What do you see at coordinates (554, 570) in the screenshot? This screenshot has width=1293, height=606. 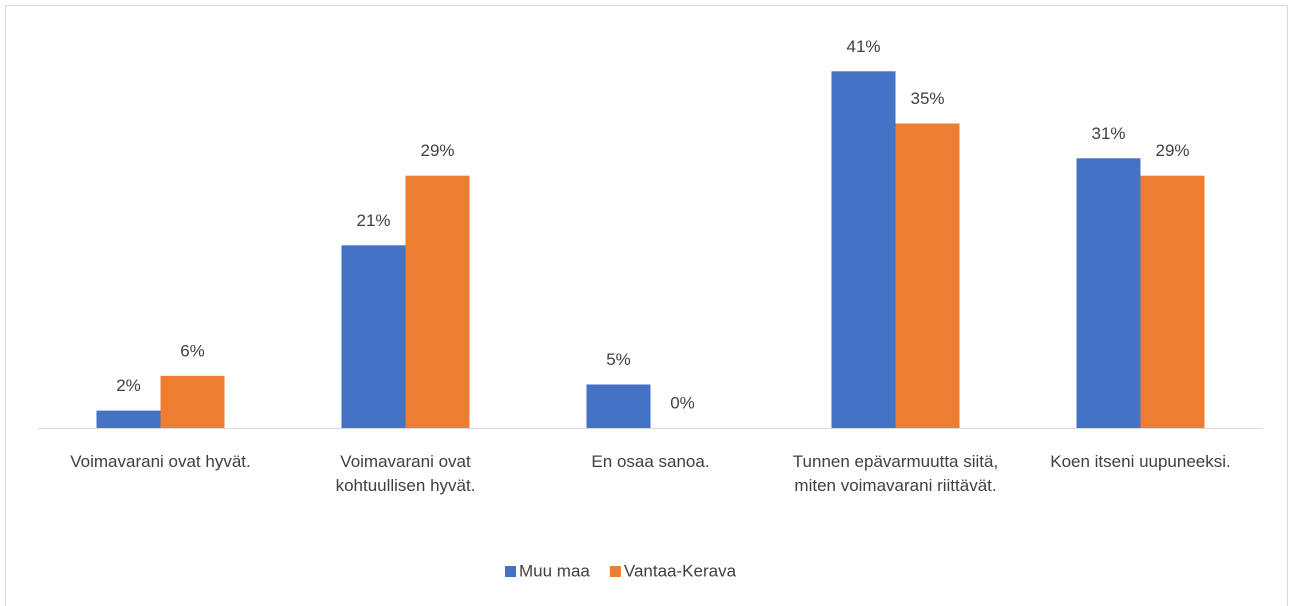 I see `legend-label: Muu maa` at bounding box center [554, 570].